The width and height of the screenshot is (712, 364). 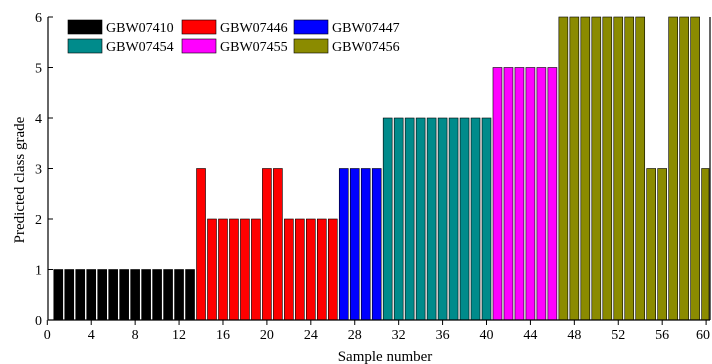 I want to click on legend-swatch-GBW07456, so click(x=311, y=46).